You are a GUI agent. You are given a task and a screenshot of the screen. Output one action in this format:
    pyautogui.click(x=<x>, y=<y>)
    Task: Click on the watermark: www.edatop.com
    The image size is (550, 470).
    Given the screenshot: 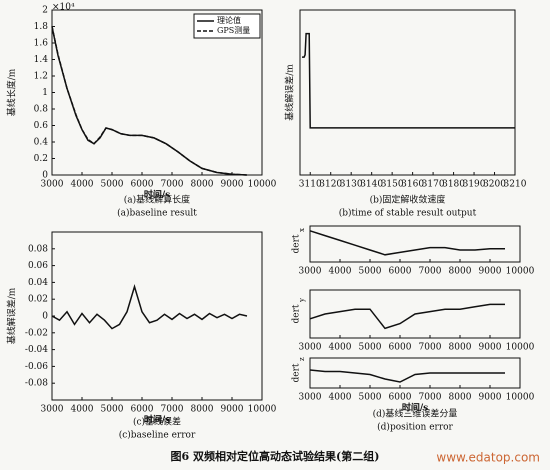 What is the action you would take?
    pyautogui.click(x=488, y=458)
    